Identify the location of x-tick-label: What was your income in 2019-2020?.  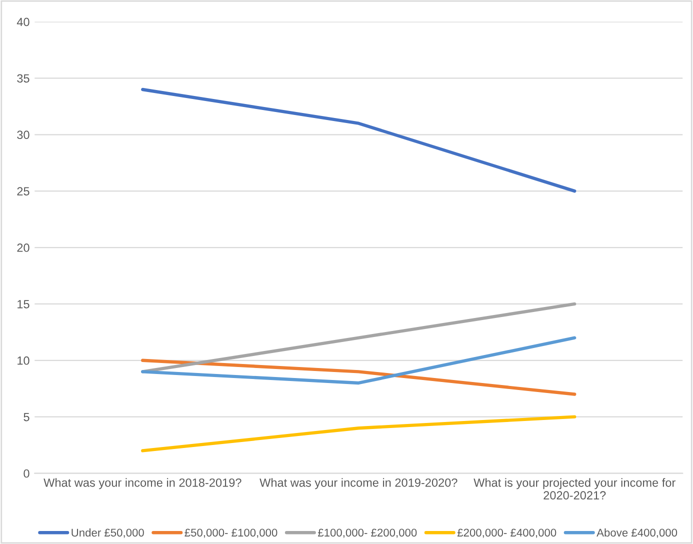
(359, 484).